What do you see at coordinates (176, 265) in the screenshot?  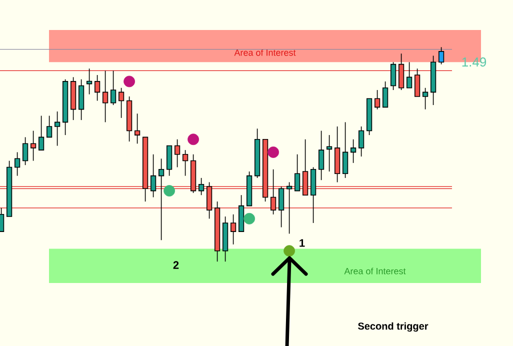 I see `annotation: 2` at bounding box center [176, 265].